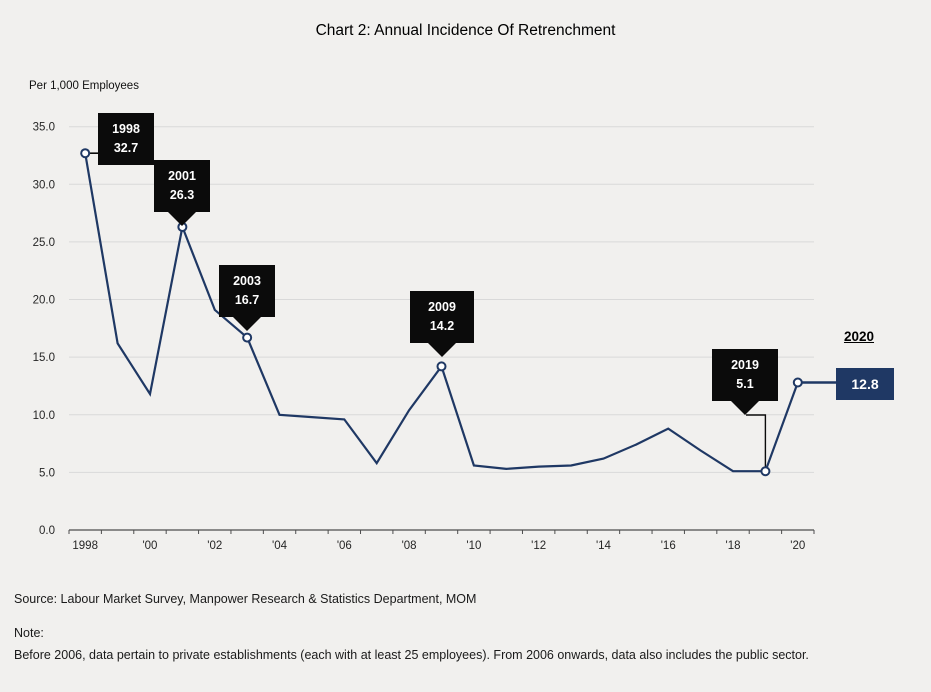  I want to click on y-axis-tick-labels: 0.0 5.0 10.0 15.0 20.0 25.0 30.0 35.0, so click(44, 329).